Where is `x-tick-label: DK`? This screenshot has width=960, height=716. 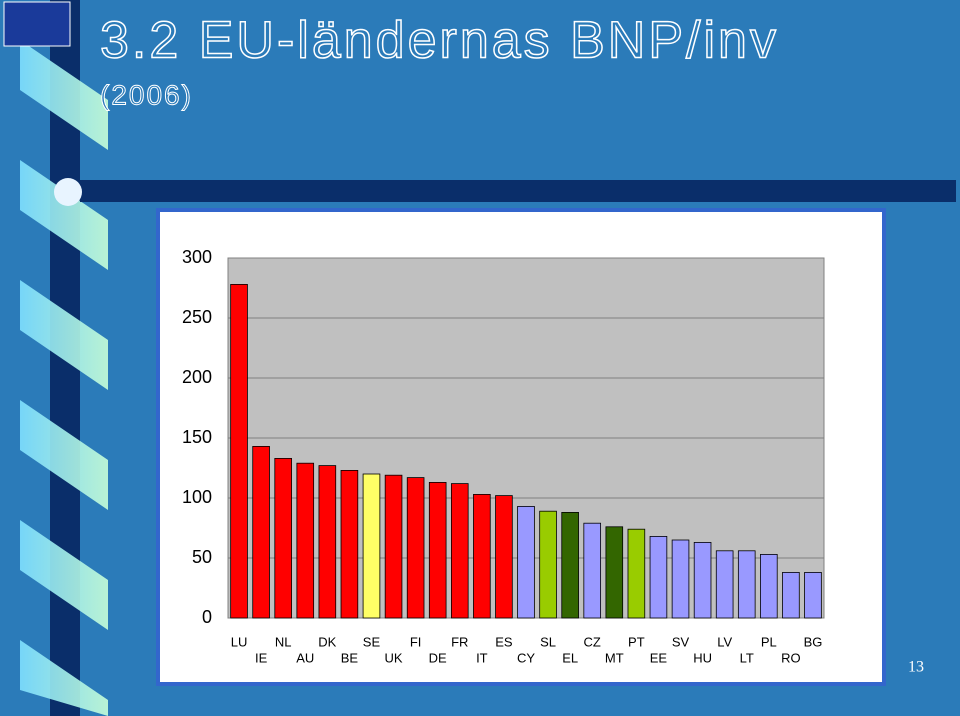
x-tick-label: DK is located at coordinates (327, 641).